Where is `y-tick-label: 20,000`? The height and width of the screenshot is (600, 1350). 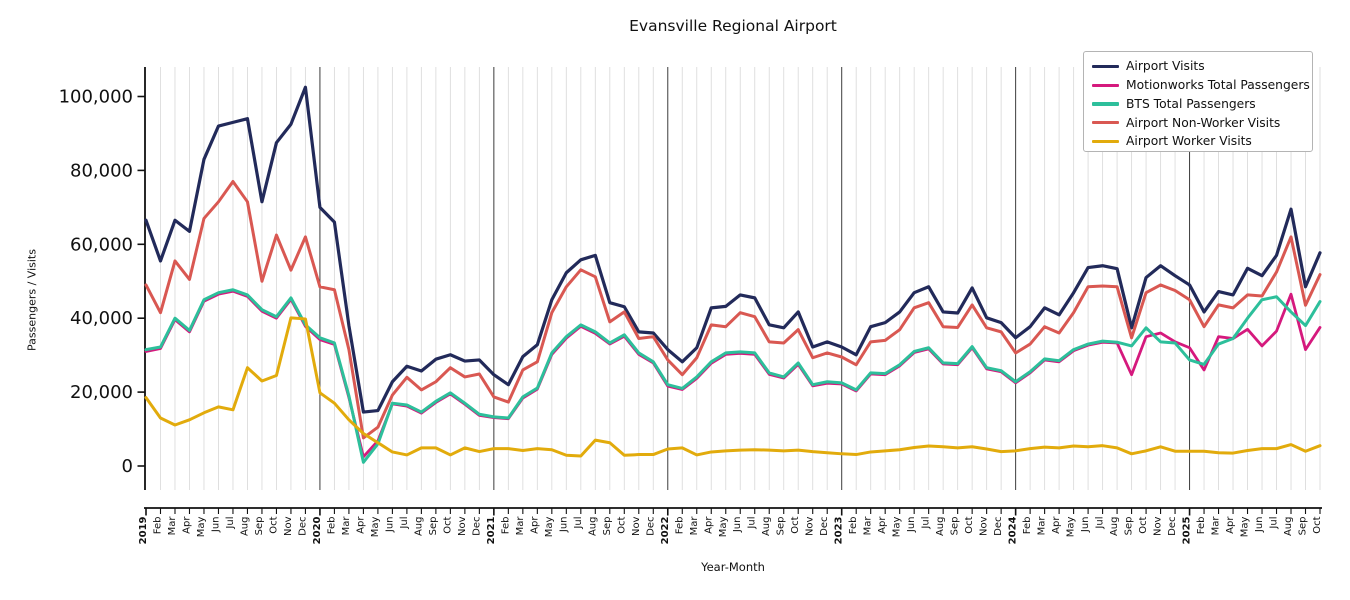 y-tick-label: 20,000 is located at coordinates (101, 392).